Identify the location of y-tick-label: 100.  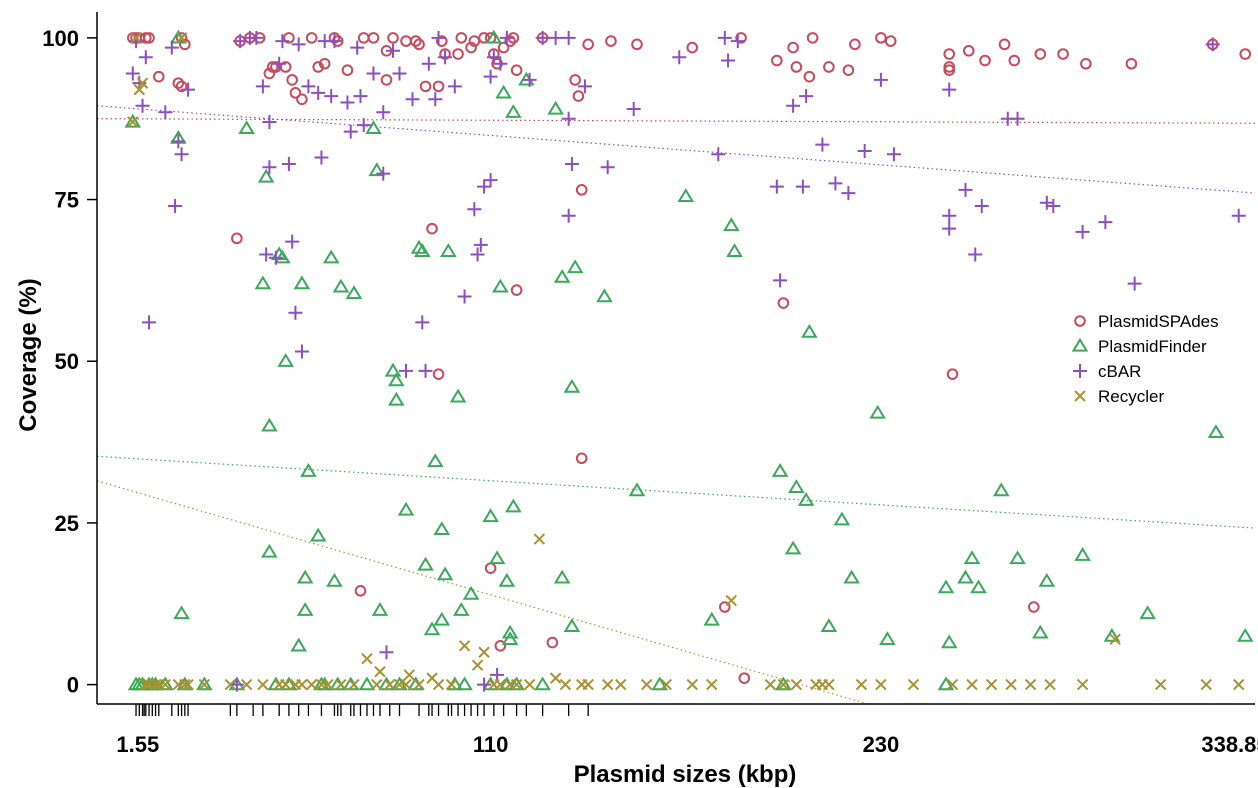
(60, 38).